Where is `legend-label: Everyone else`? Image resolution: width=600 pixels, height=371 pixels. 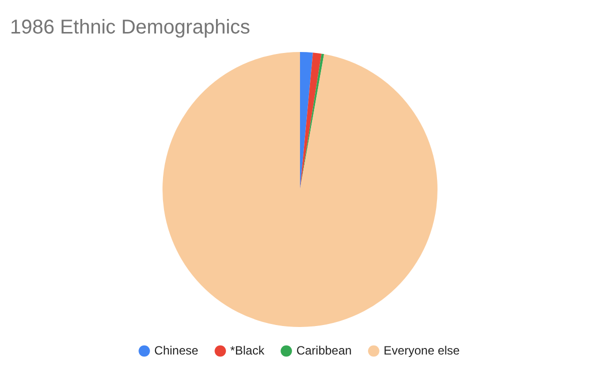
legend-label: Everyone else is located at coordinates (422, 350).